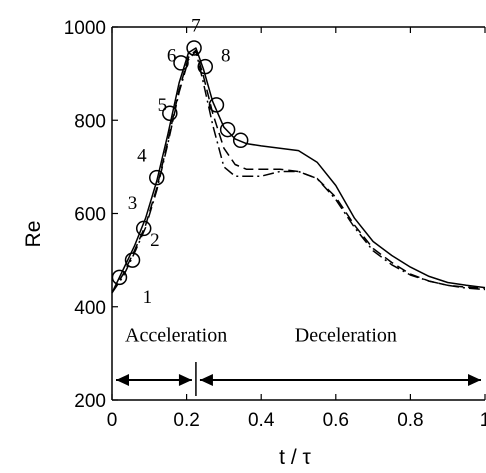 This screenshot has height=473, width=486. I want to click on deceleration-arrow-right-head, so click(474, 380).